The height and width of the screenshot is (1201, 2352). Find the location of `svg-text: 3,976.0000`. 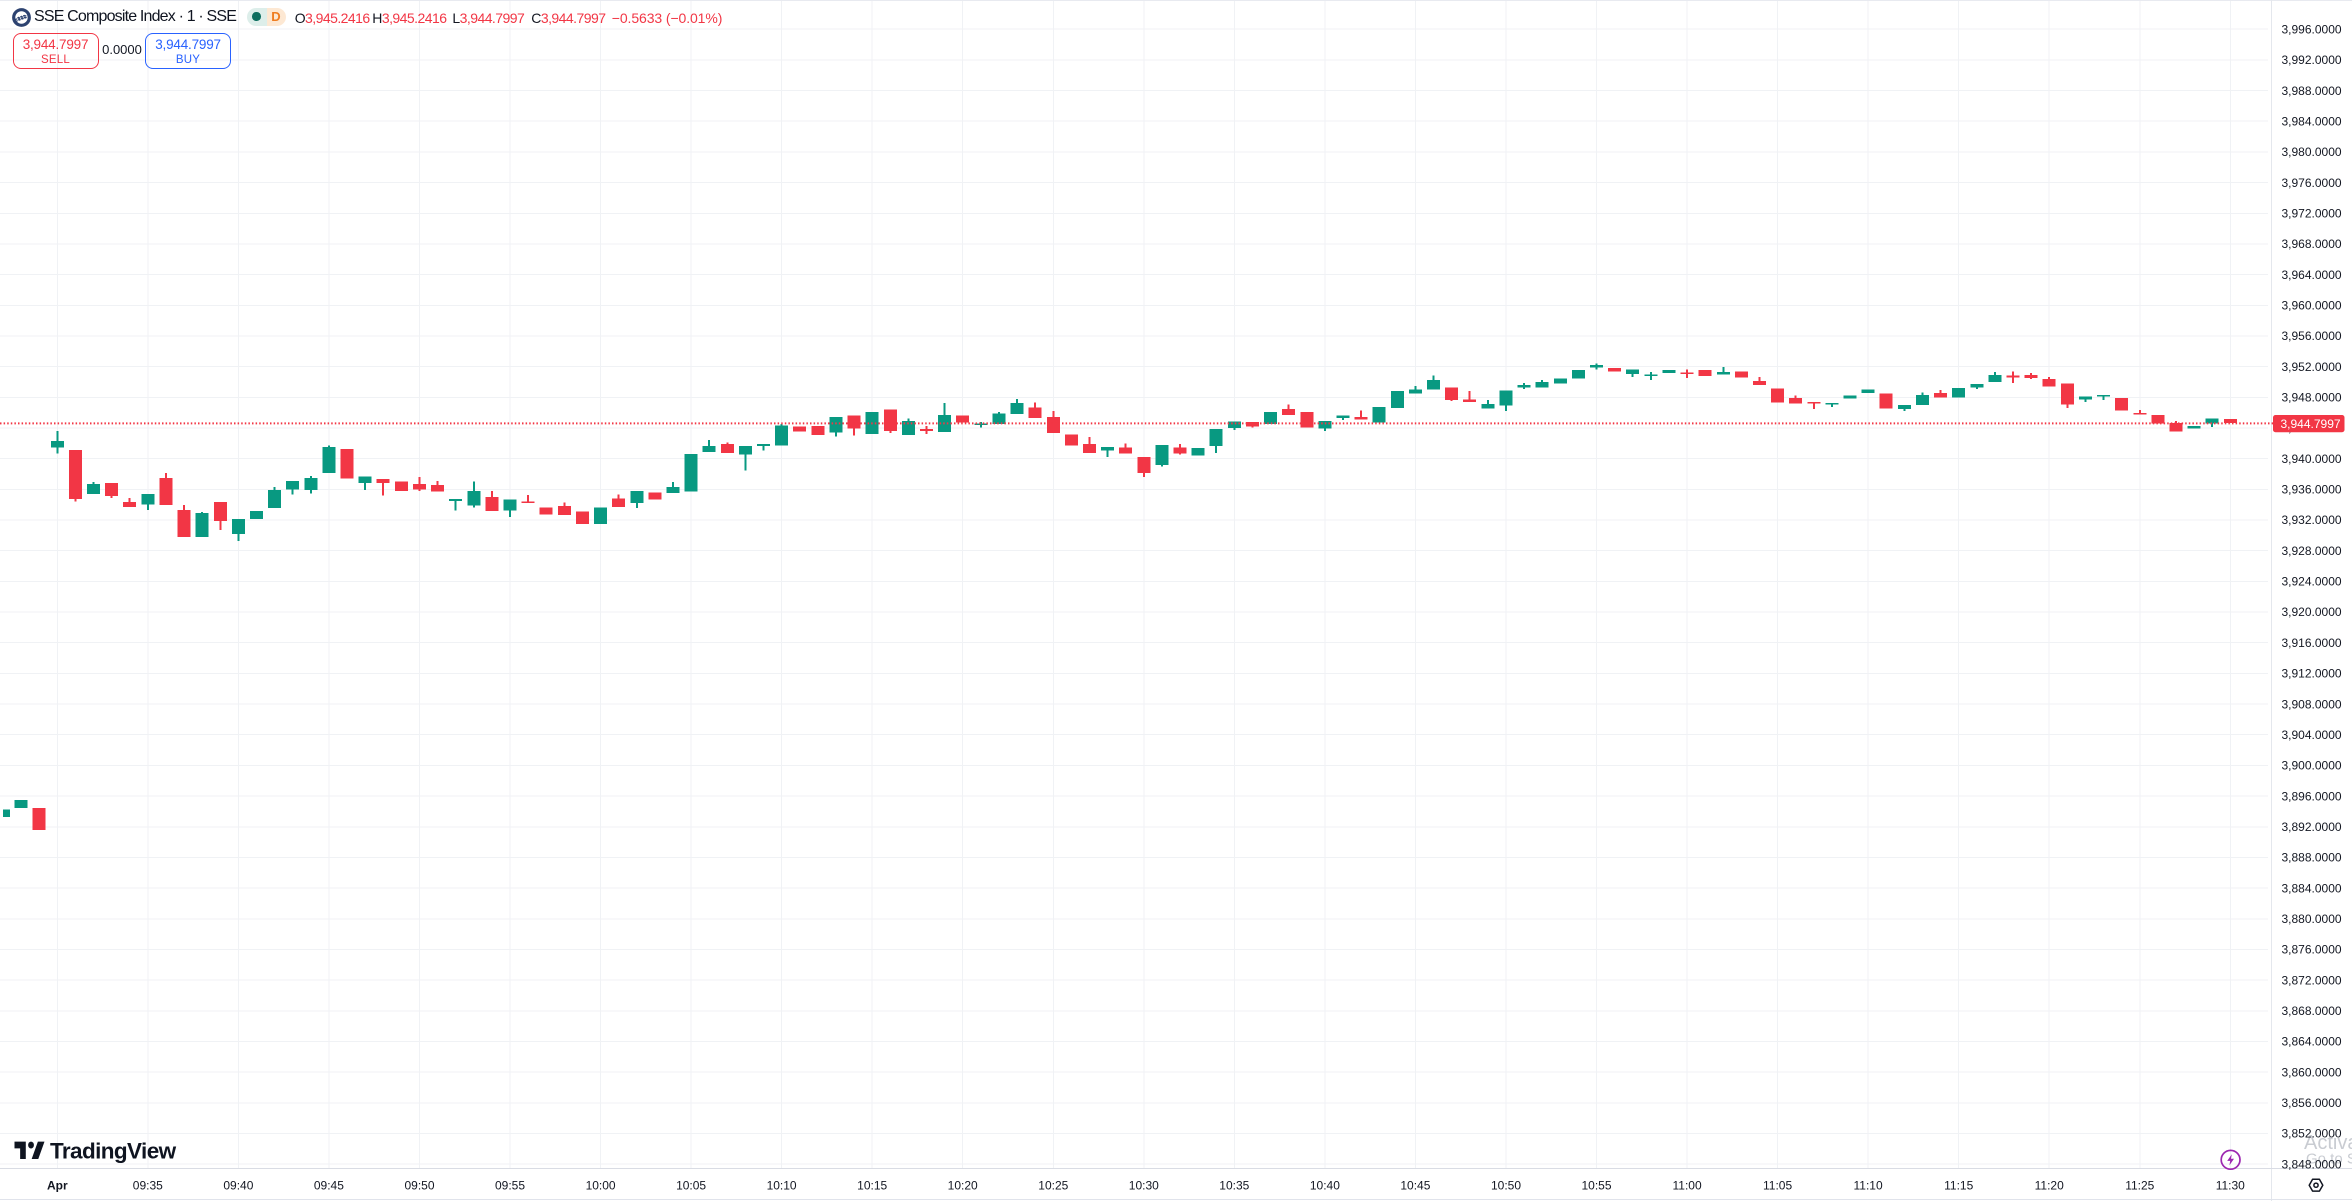

svg-text: 3,976.0000 is located at coordinates (2312, 183).